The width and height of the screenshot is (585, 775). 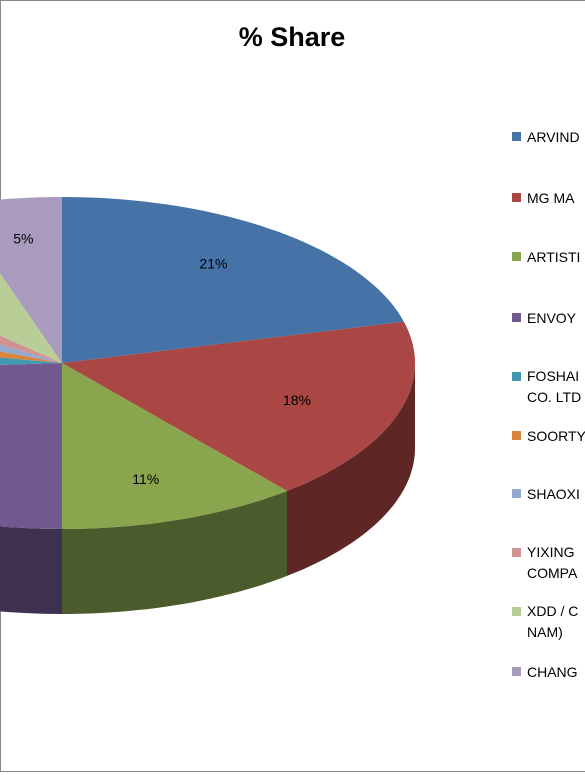 What do you see at coordinates (553, 136) in the screenshot?
I see `legend-label: ARVIND` at bounding box center [553, 136].